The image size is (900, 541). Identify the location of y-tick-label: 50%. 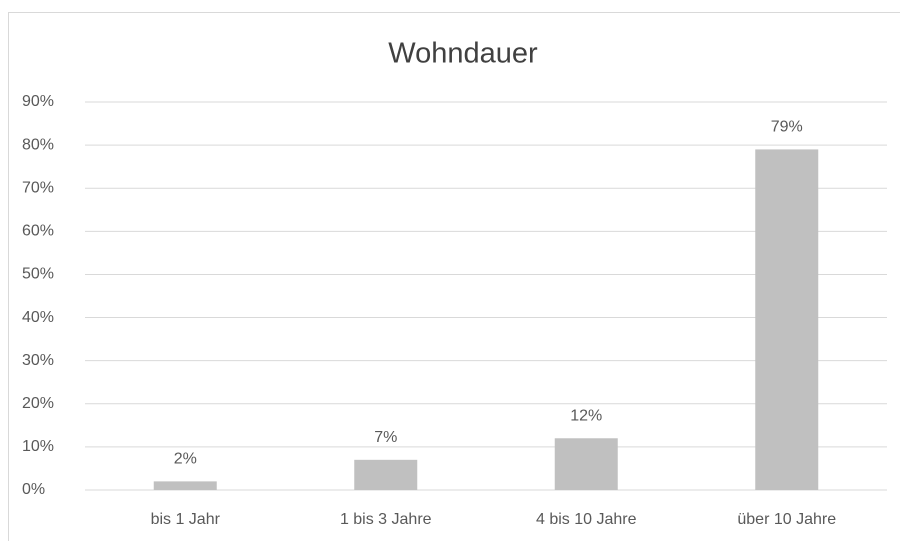
(38, 274).